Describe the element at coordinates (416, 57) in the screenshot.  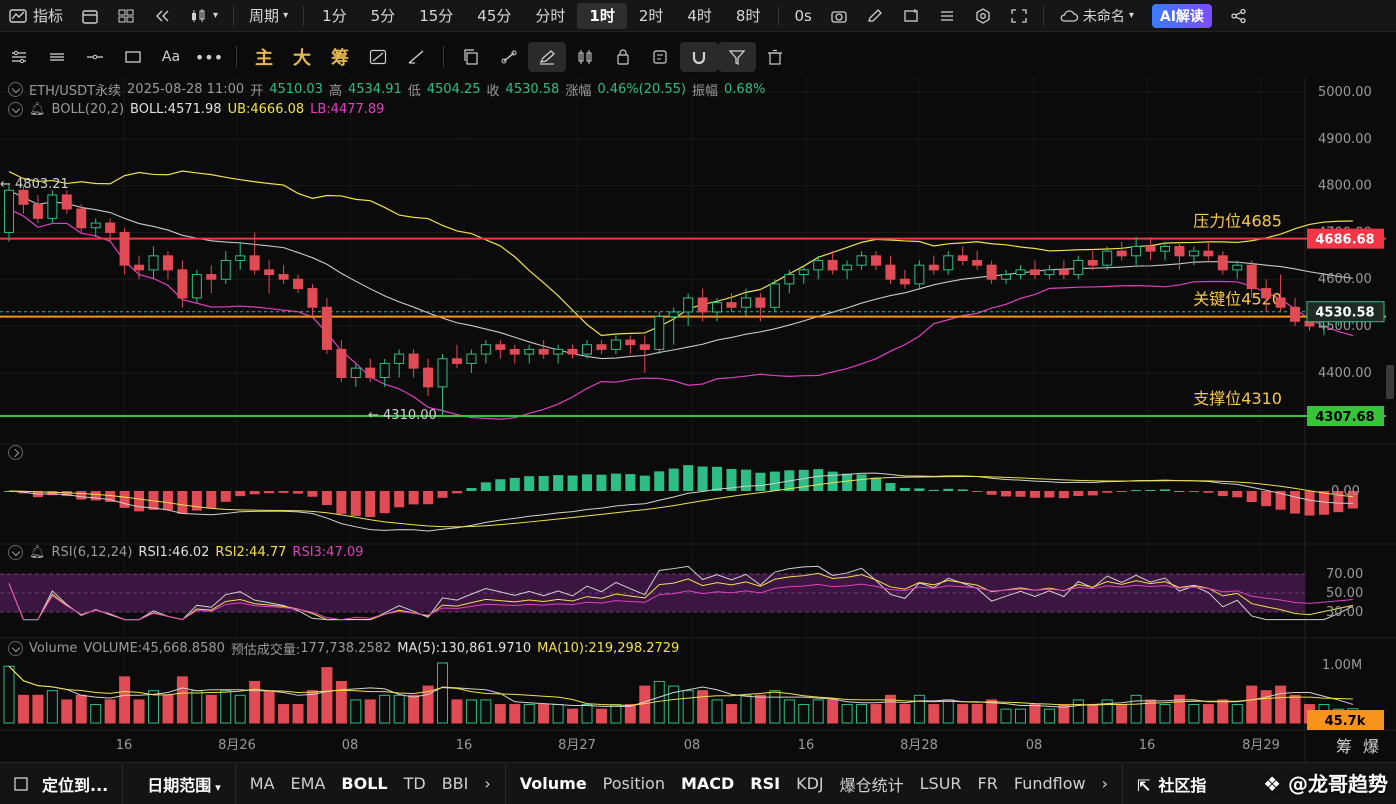
I see `ruler-icon` at that location.